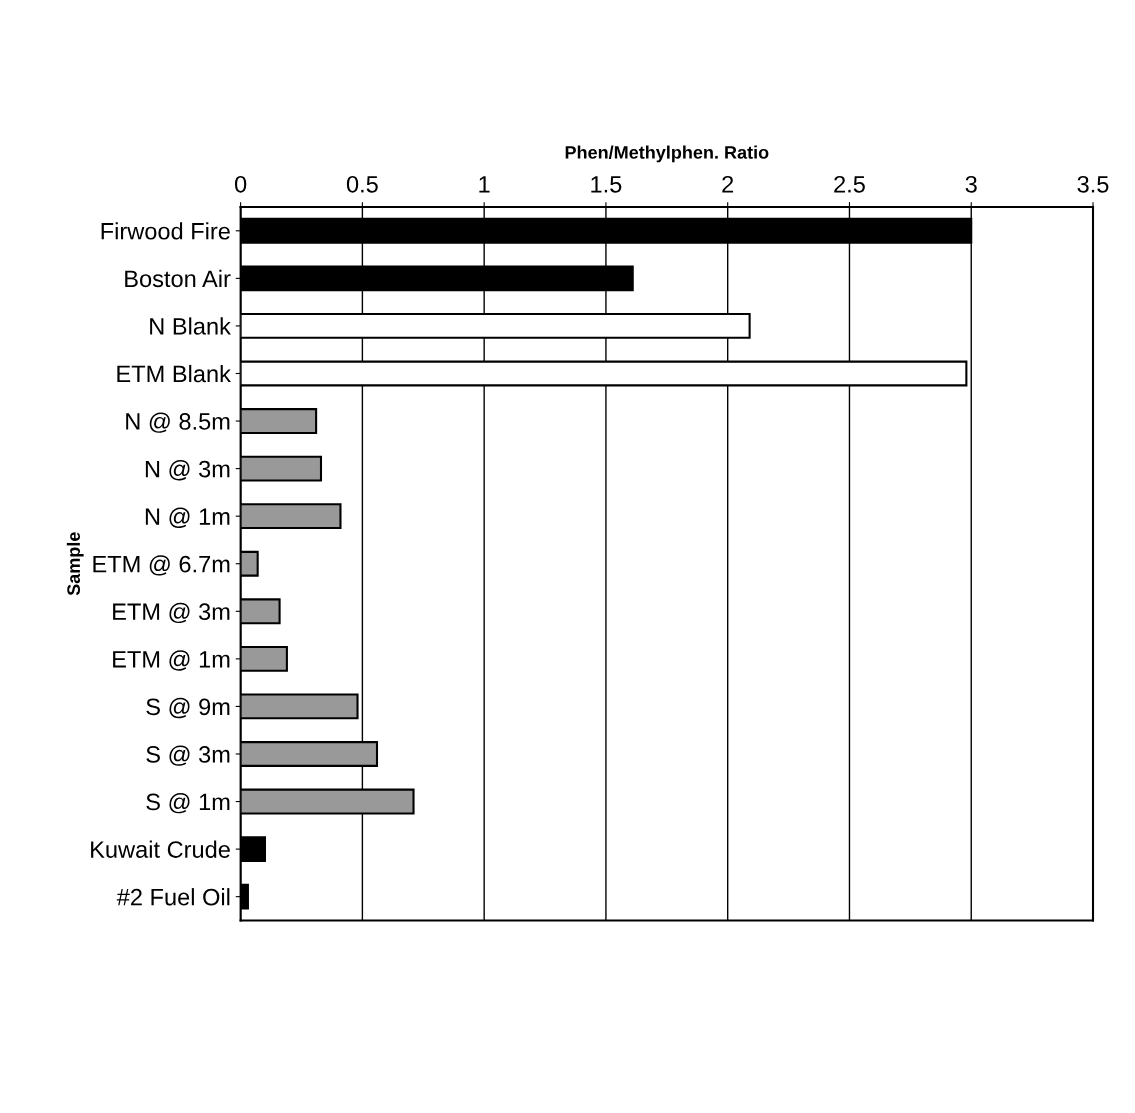  Describe the element at coordinates (171, 613) in the screenshot. I see `y-tick-label: ETM @ 3m` at that location.